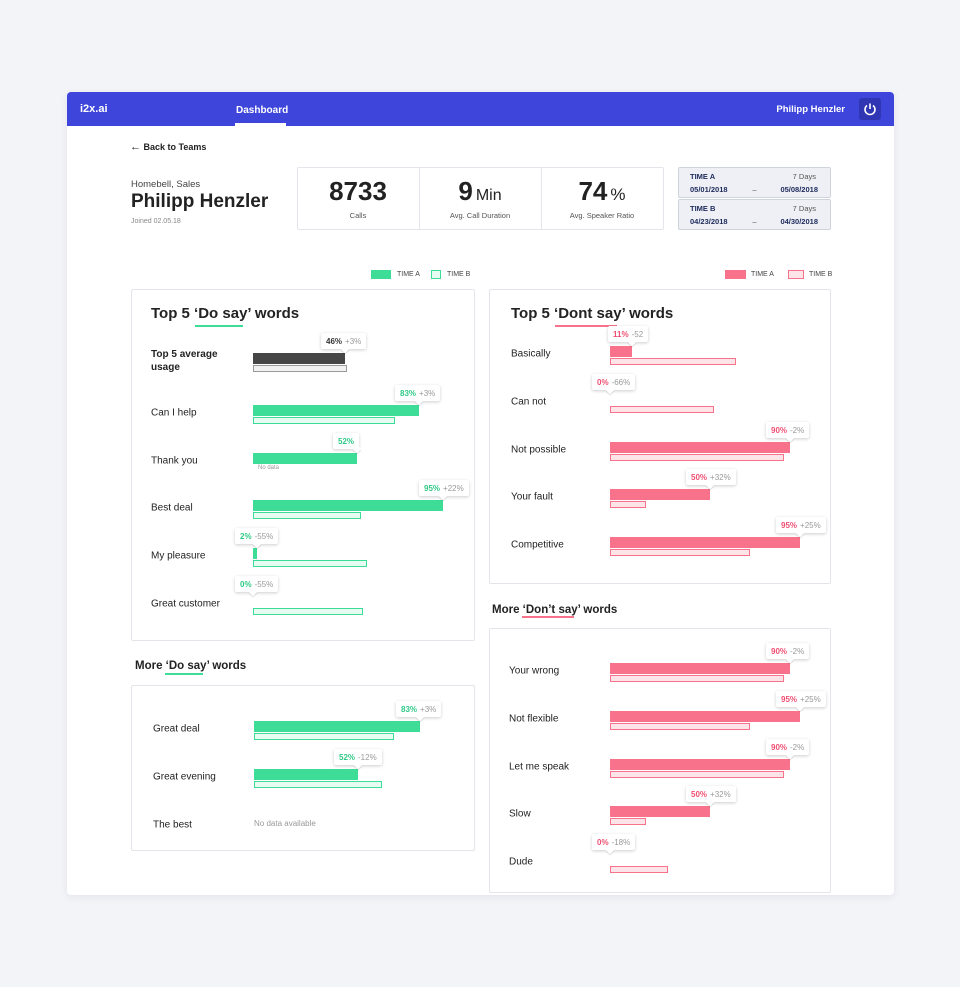 The width and height of the screenshot is (960, 987). What do you see at coordinates (176, 729) in the screenshot?
I see `row-label: Great deal` at bounding box center [176, 729].